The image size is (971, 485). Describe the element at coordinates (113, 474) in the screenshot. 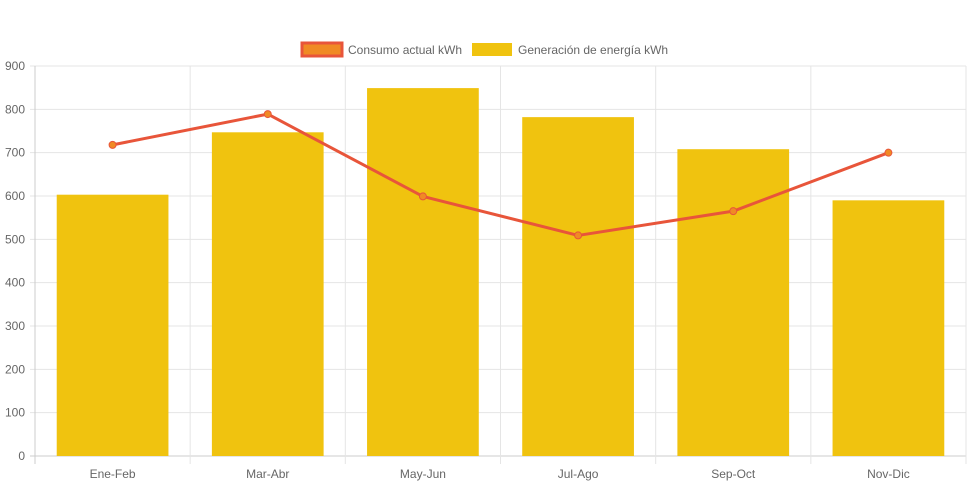

I see `x-tick-label: Ene-Feb` at that location.